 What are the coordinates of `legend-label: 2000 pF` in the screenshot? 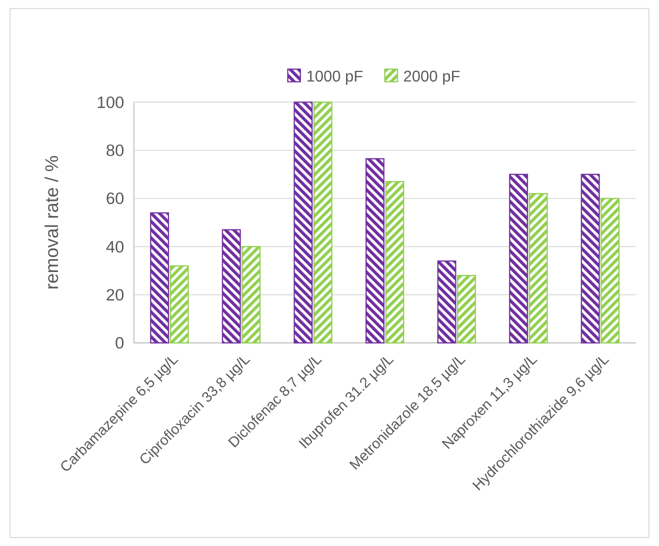 It's located at (431, 77).